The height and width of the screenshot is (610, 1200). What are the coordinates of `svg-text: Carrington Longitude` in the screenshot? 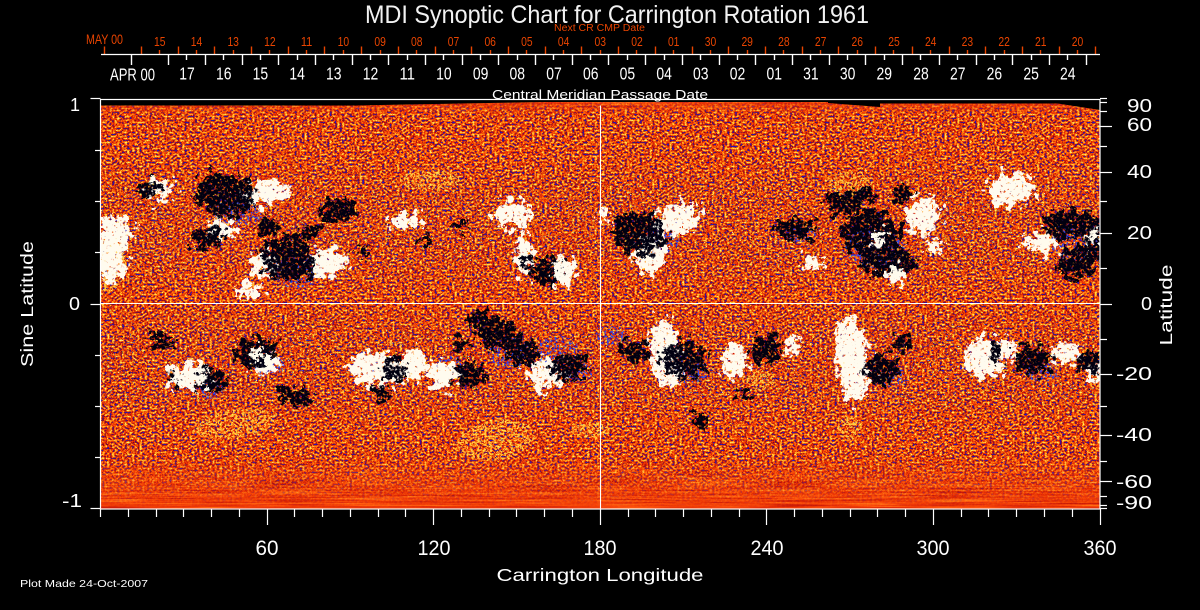 It's located at (600, 575).